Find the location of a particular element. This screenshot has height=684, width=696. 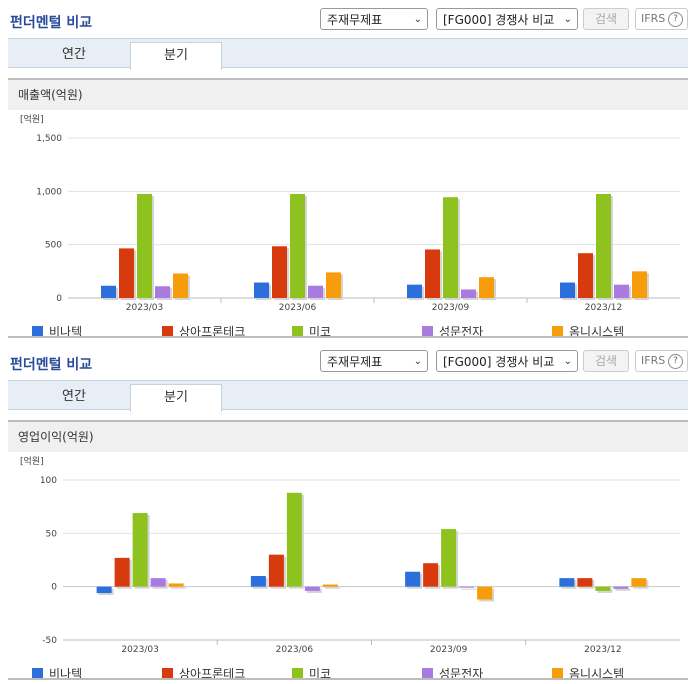

legend-label: 성문전자 is located at coordinates (461, 674).